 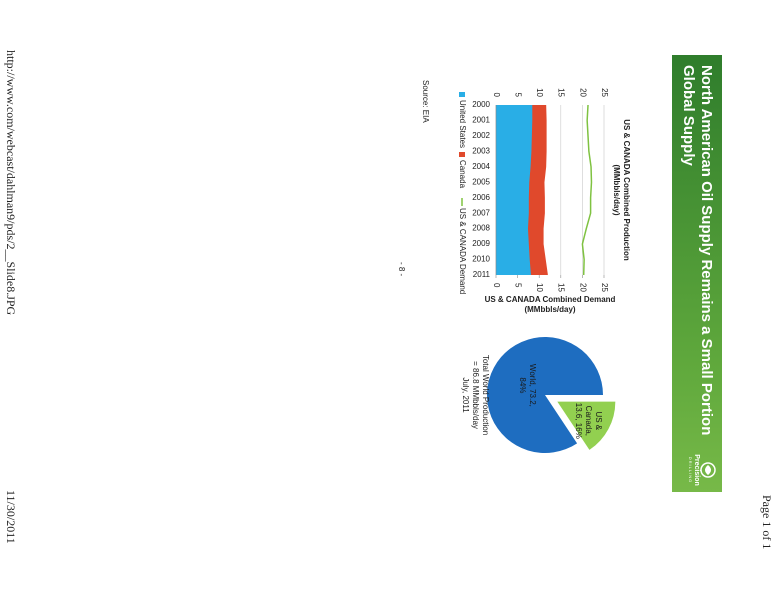 What do you see at coordinates (481, 197) in the screenshot?
I see `x-tick-label: 2006` at bounding box center [481, 197].